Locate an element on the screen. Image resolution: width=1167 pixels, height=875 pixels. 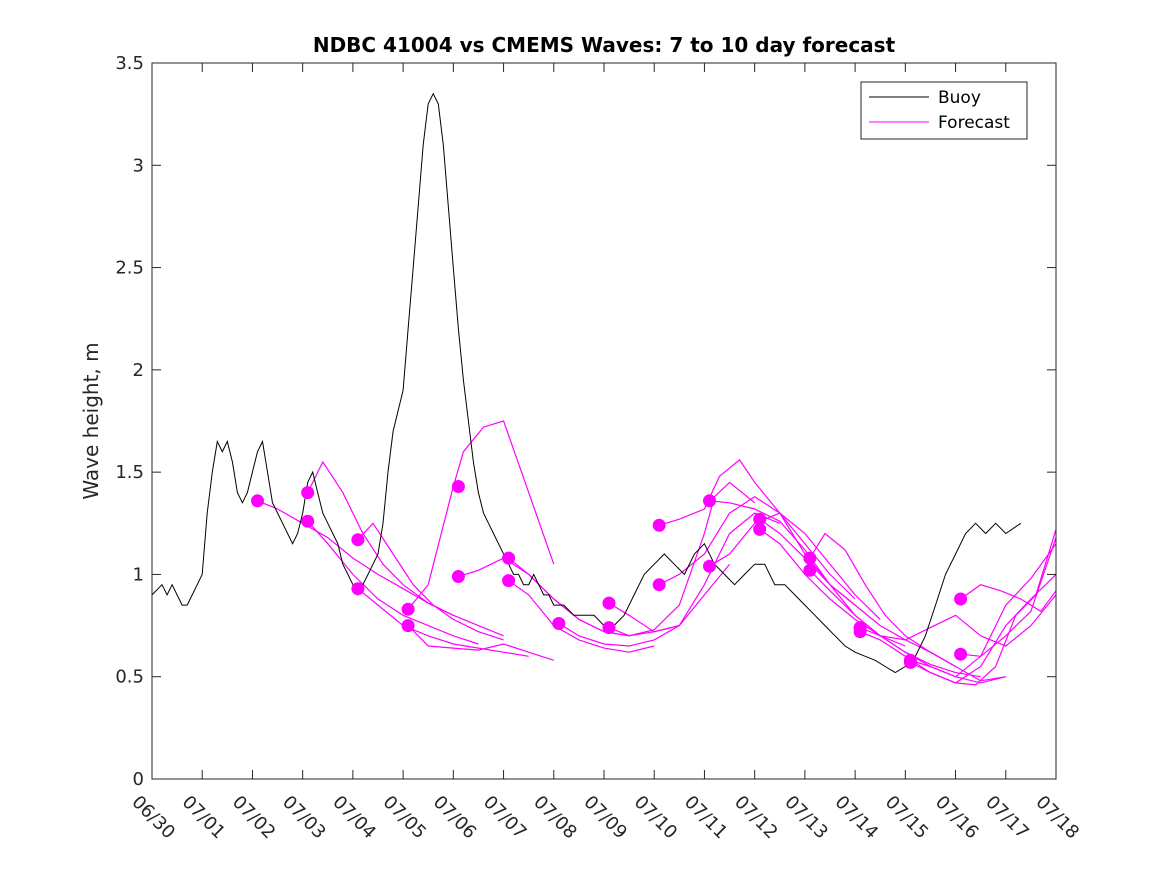
y-axis-label: Wave height, m is located at coordinates (91, 420).